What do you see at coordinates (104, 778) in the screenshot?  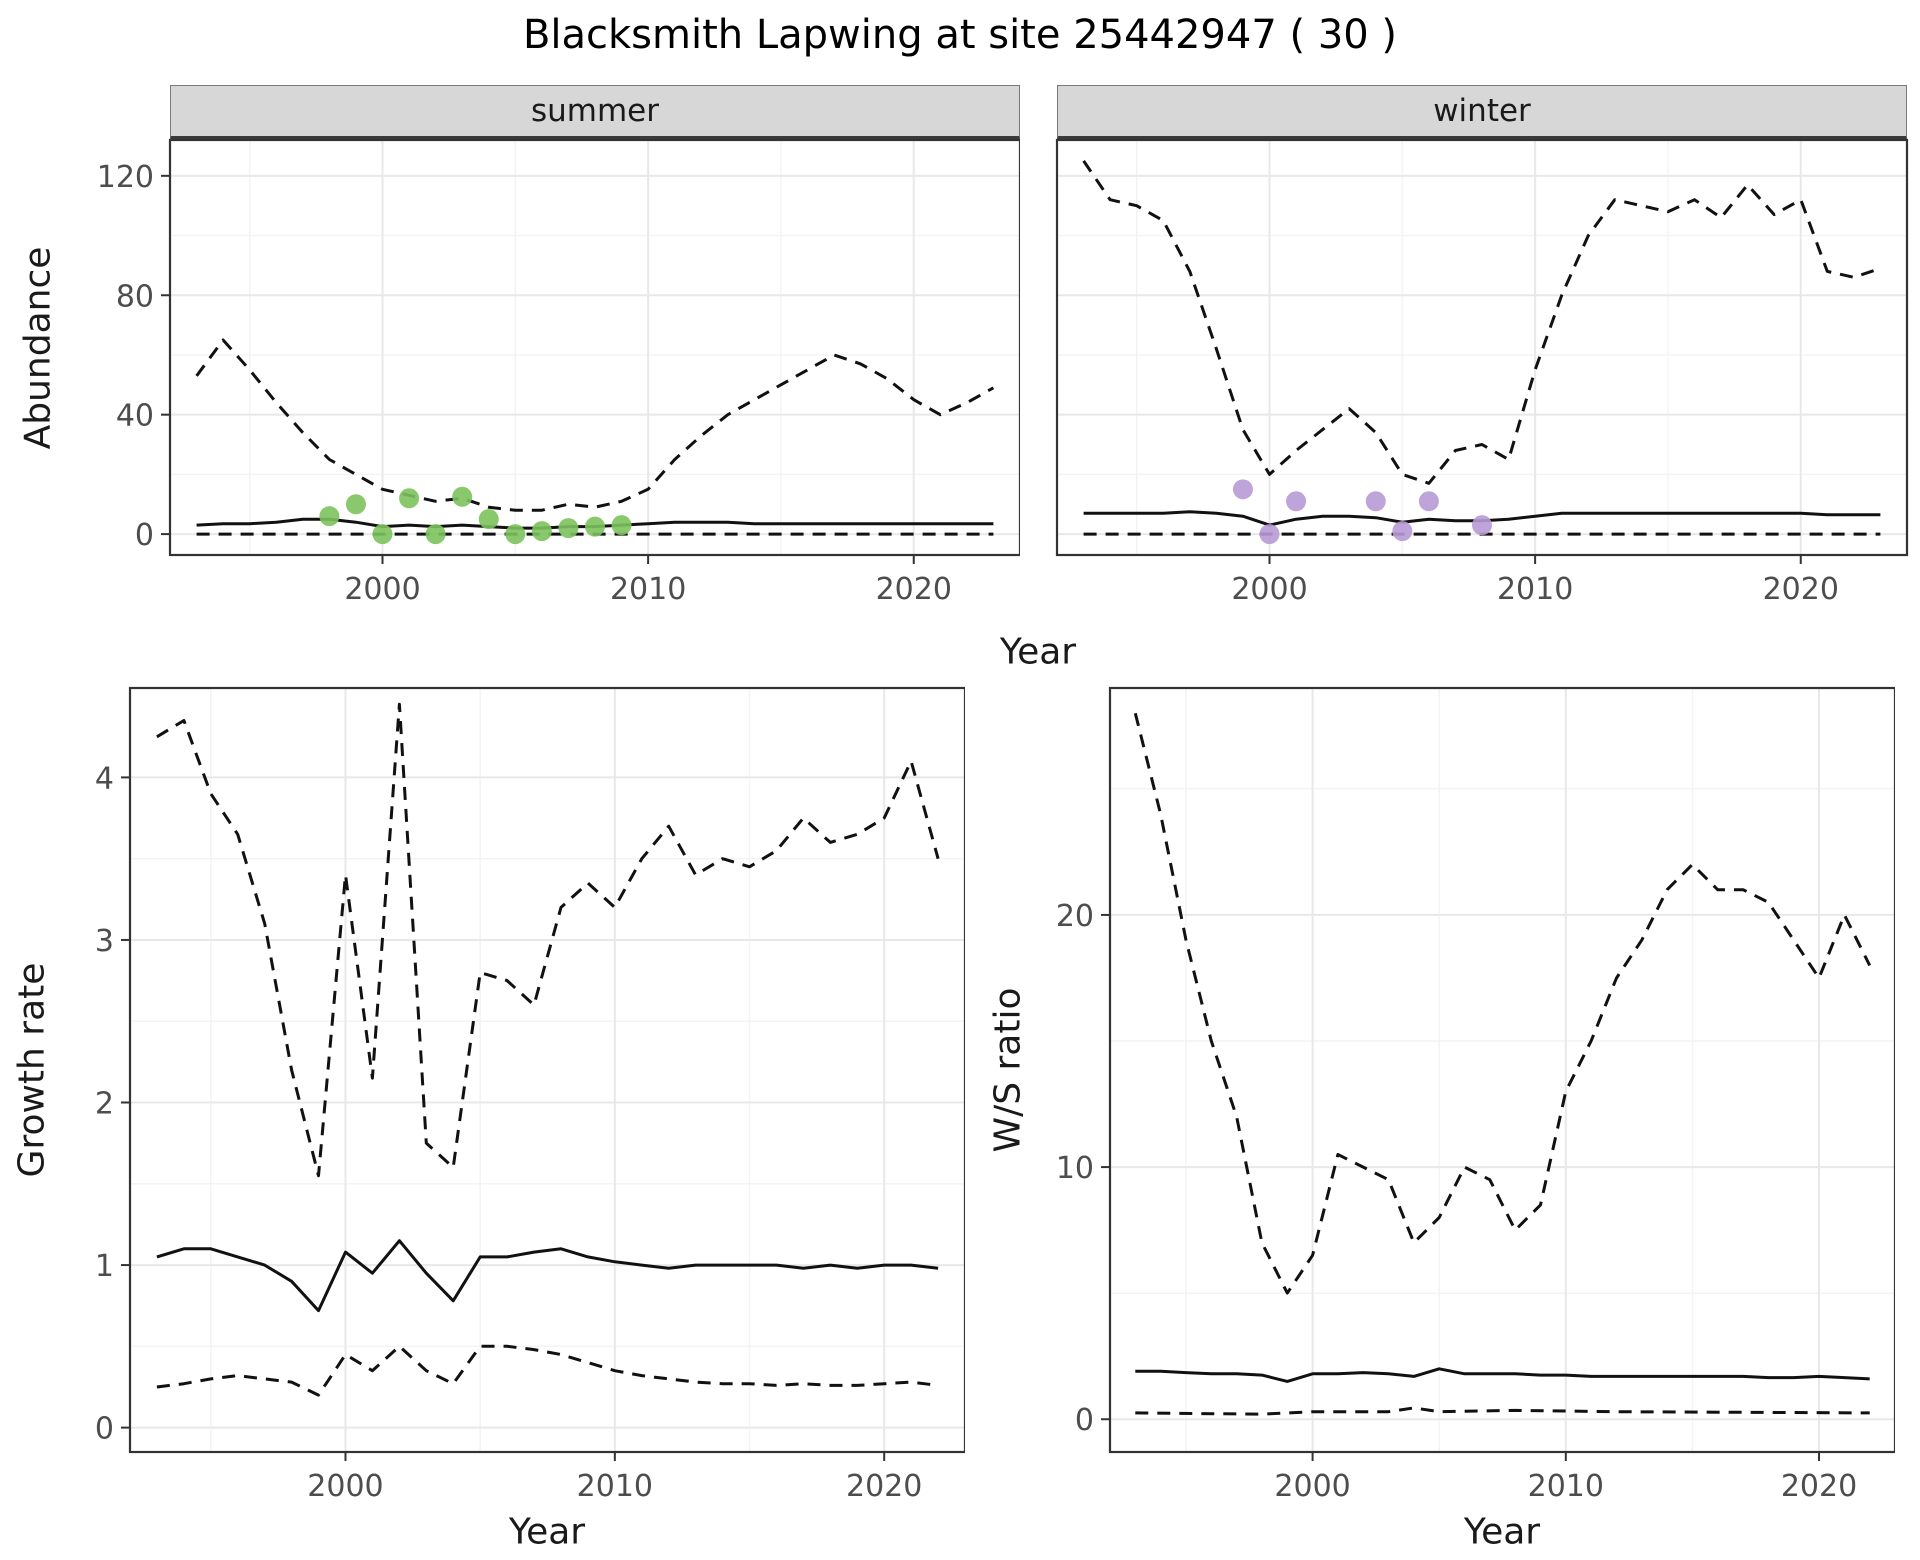 I see `svg-text: 4` at bounding box center [104, 778].